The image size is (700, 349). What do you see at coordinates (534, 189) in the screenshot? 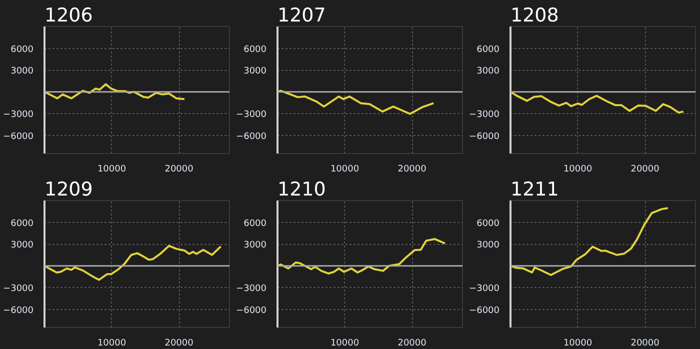
I see `chart-title: 1211` at bounding box center [534, 189].